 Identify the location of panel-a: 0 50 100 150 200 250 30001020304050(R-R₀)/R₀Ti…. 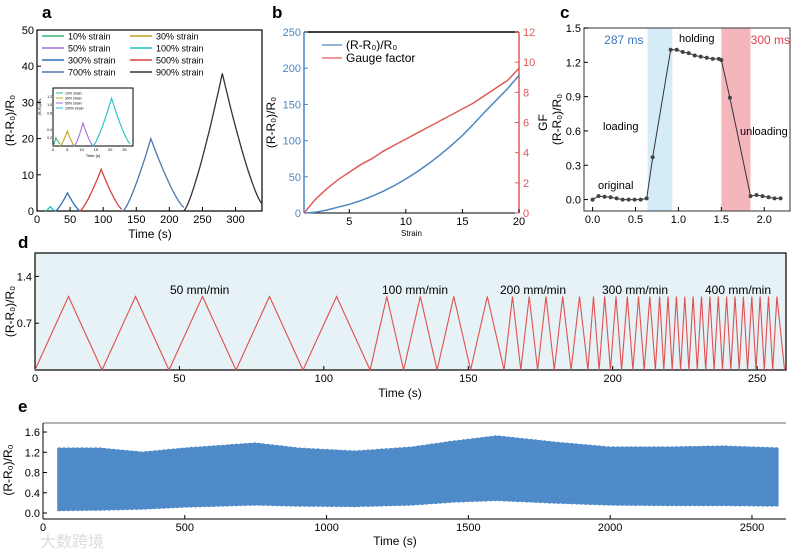
(133, 133).